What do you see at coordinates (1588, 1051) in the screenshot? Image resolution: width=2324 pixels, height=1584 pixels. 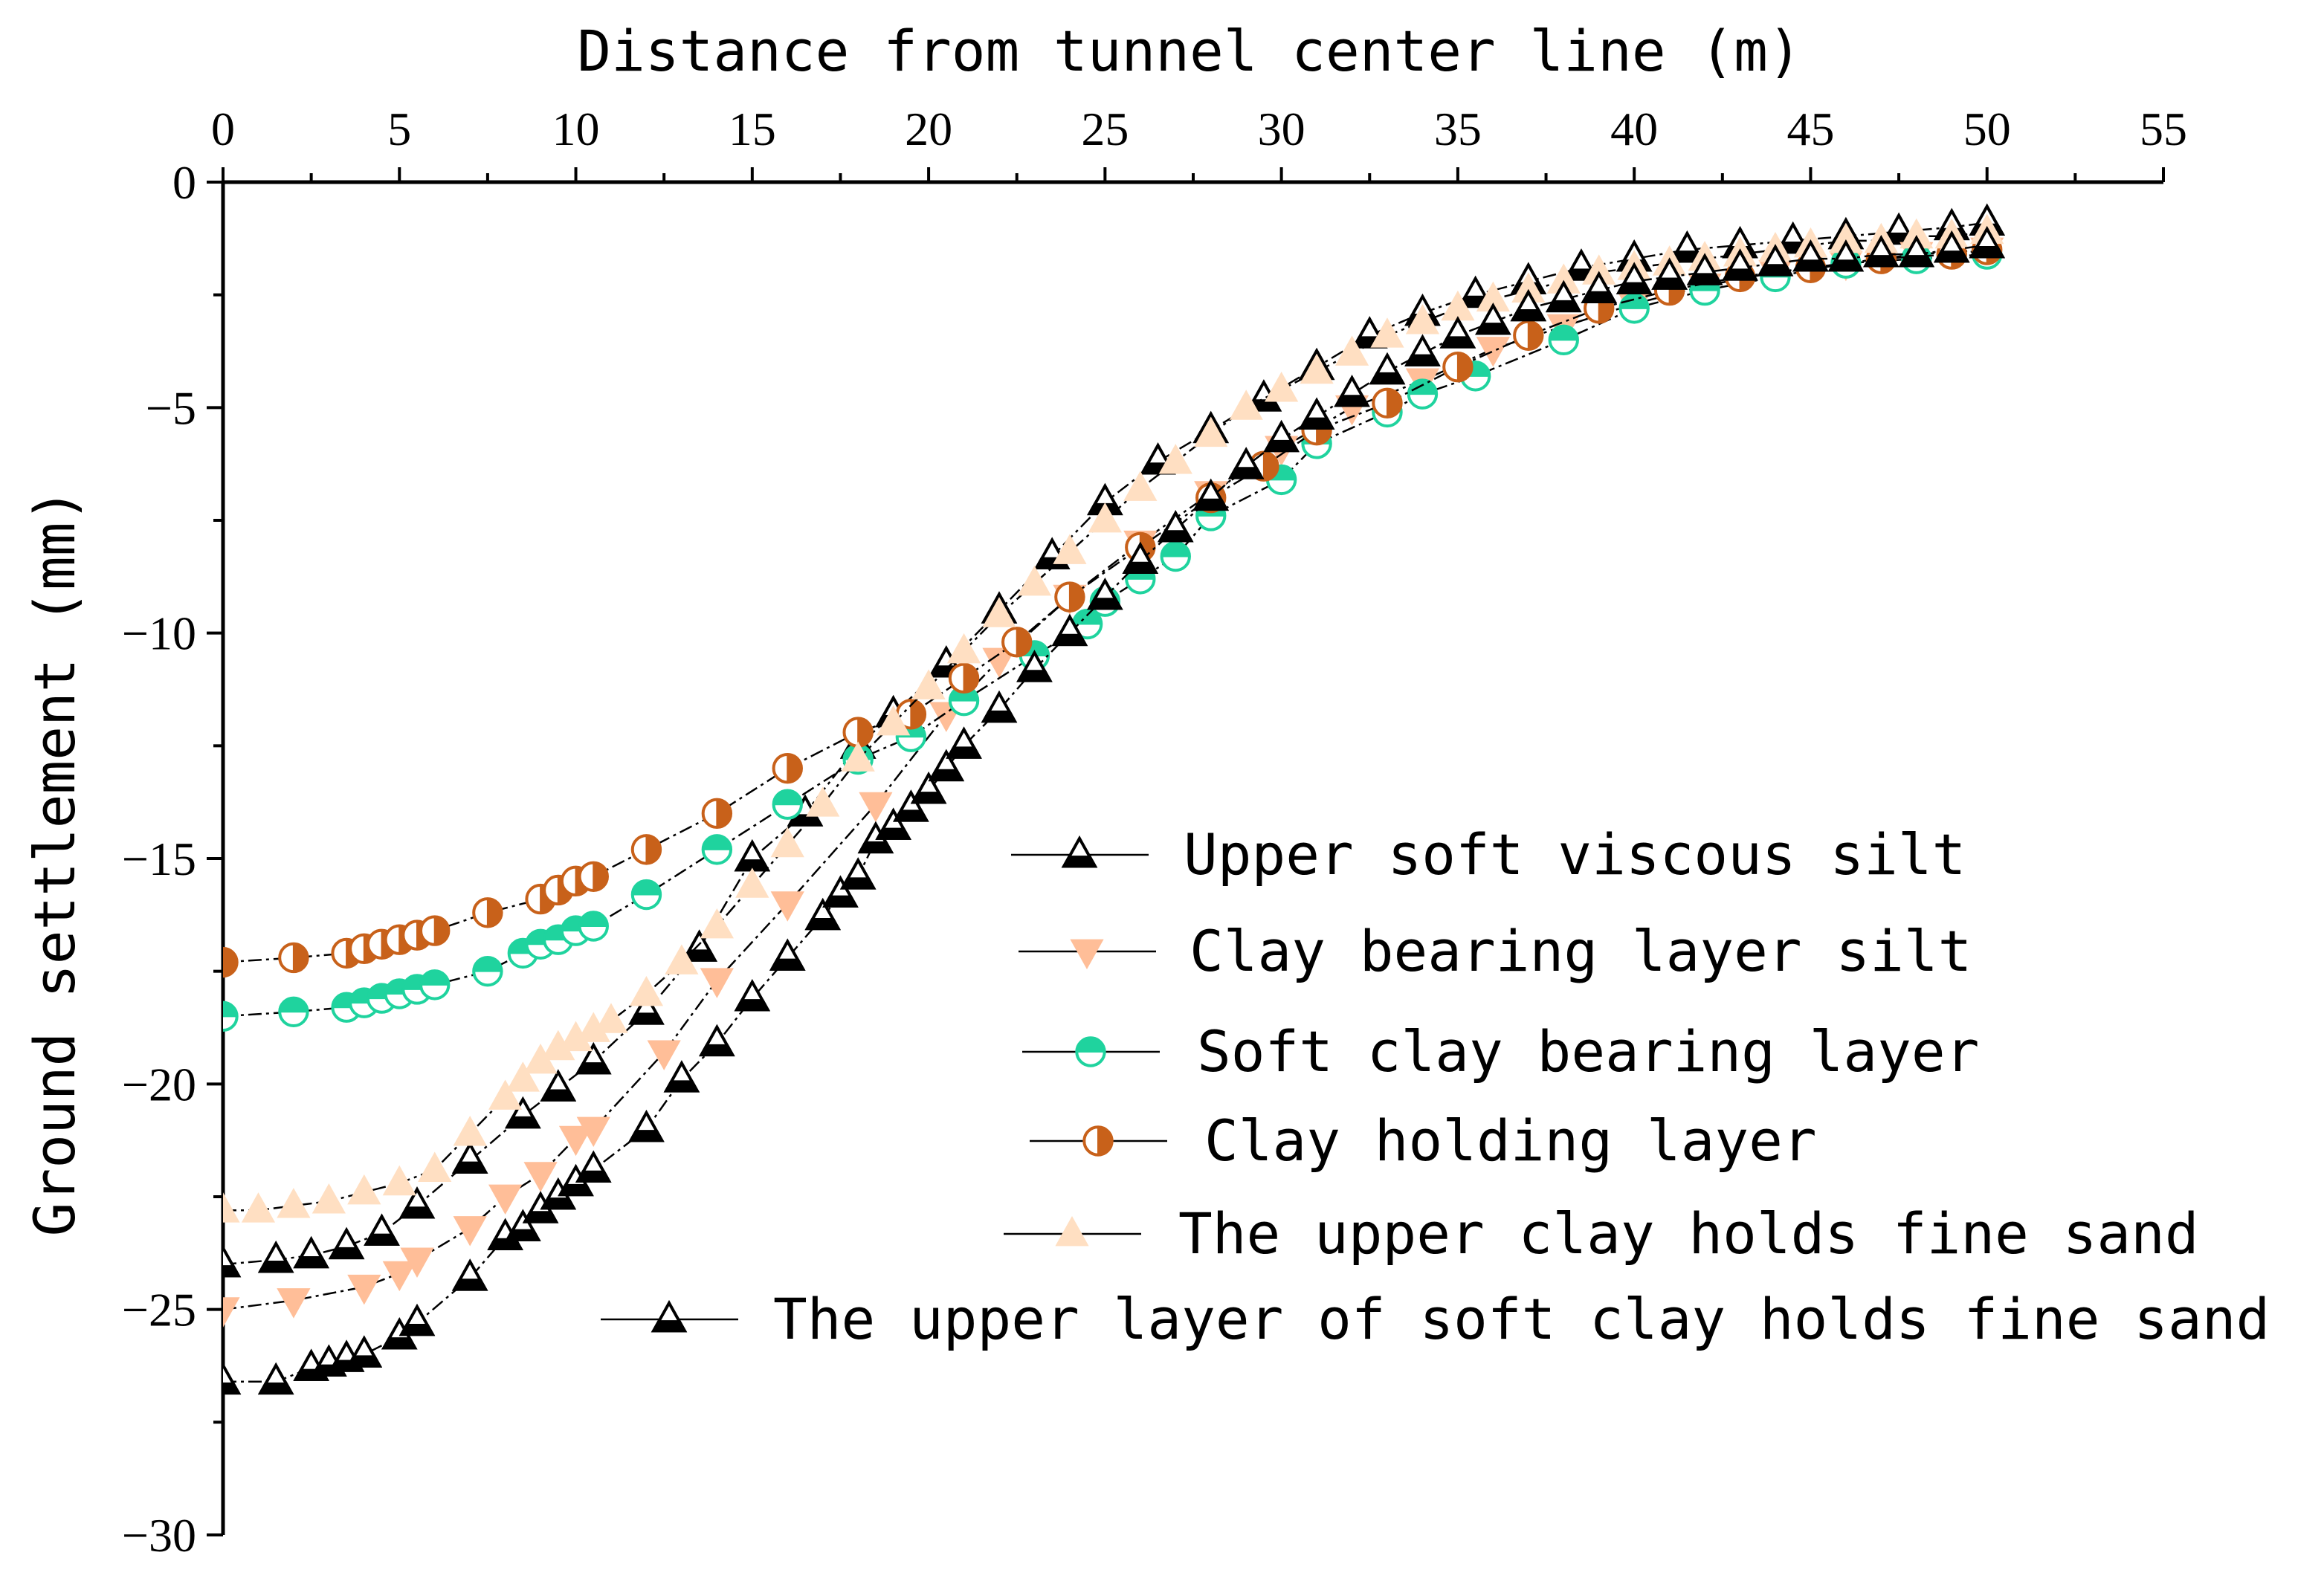 I see `legend-label: Soft clay bearing layer` at bounding box center [1588, 1051].